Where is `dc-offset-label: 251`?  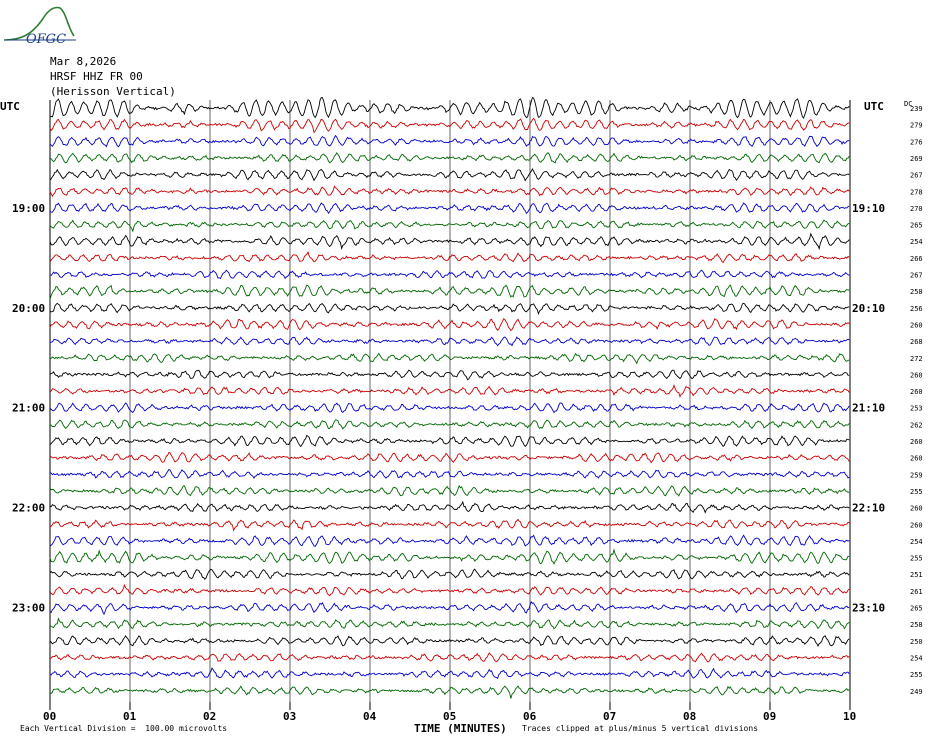
dc-offset-label: 251 is located at coordinates (916, 575).